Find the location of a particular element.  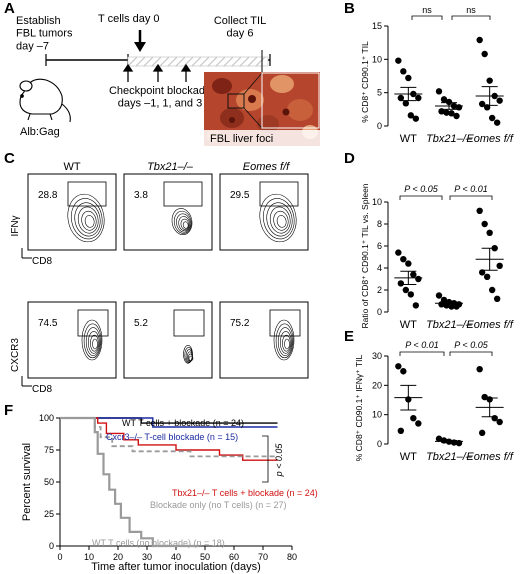

legend-blockade-only: Blockade only (no T cells) (n = 27) is located at coordinates (218, 505).